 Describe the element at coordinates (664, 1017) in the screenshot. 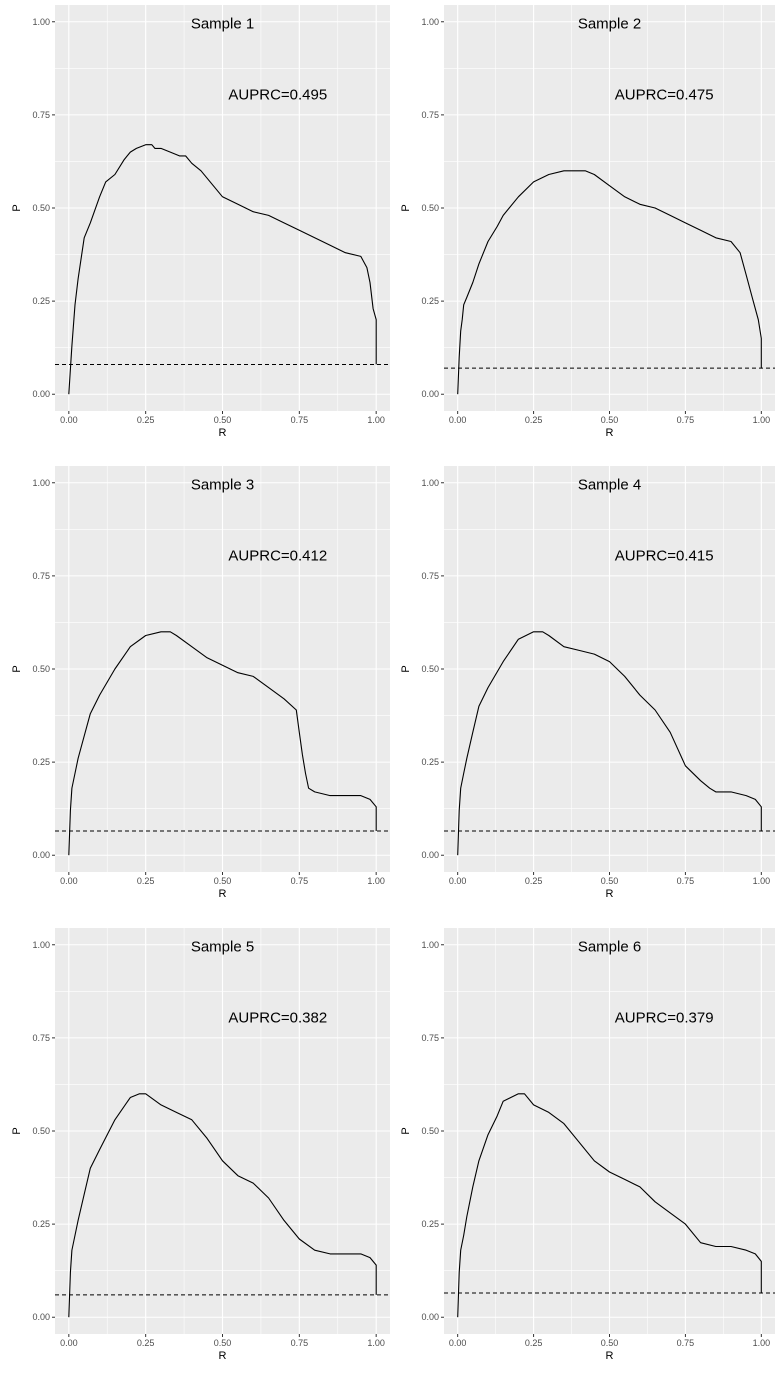

I see `auprc-label: AUPRC=0.379` at that location.